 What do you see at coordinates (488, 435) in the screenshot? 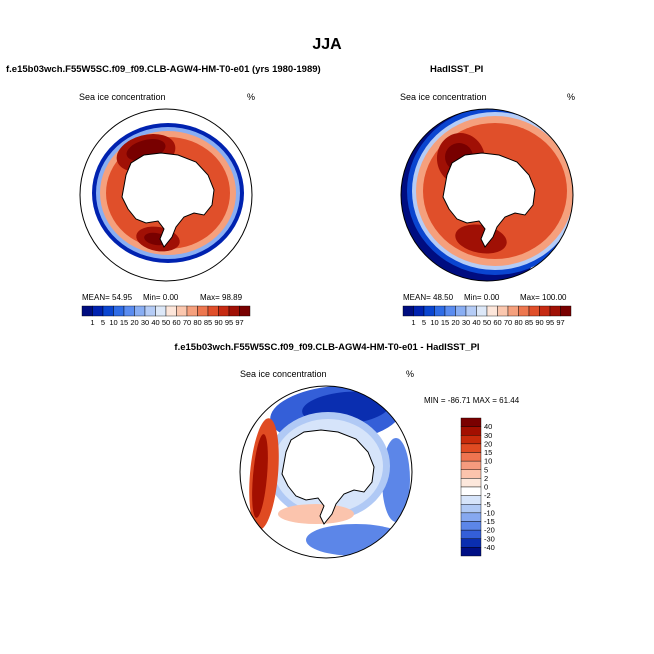
I see `diff-colorbar-label: 30` at bounding box center [488, 435].